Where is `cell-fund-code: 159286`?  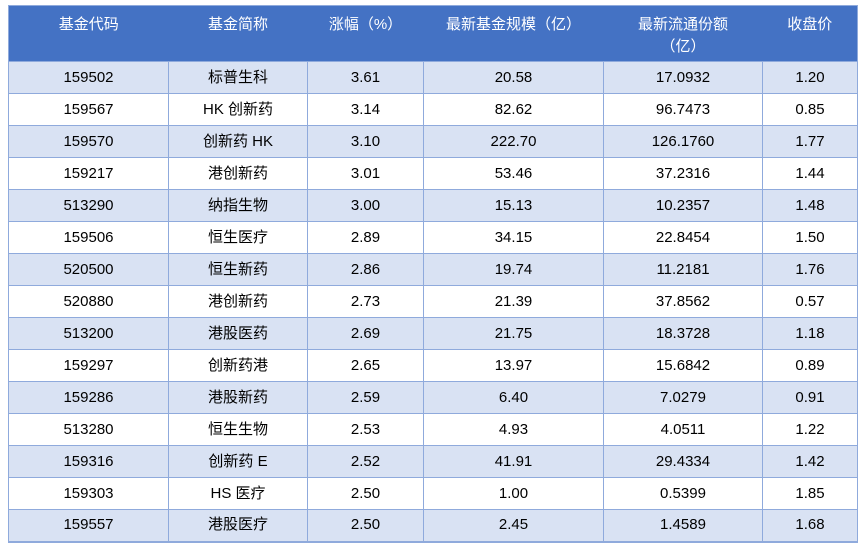 cell-fund-code: 159286 is located at coordinates (88, 397).